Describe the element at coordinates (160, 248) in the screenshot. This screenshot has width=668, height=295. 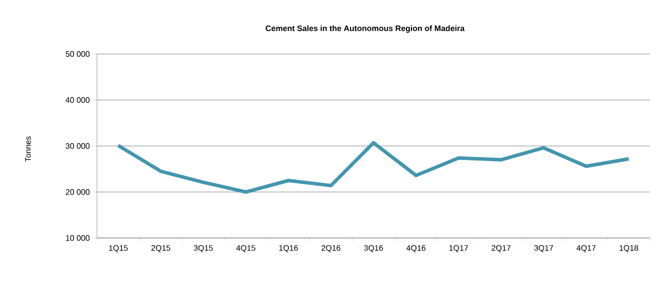
I see `x-tick-label: 2Q15` at that location.